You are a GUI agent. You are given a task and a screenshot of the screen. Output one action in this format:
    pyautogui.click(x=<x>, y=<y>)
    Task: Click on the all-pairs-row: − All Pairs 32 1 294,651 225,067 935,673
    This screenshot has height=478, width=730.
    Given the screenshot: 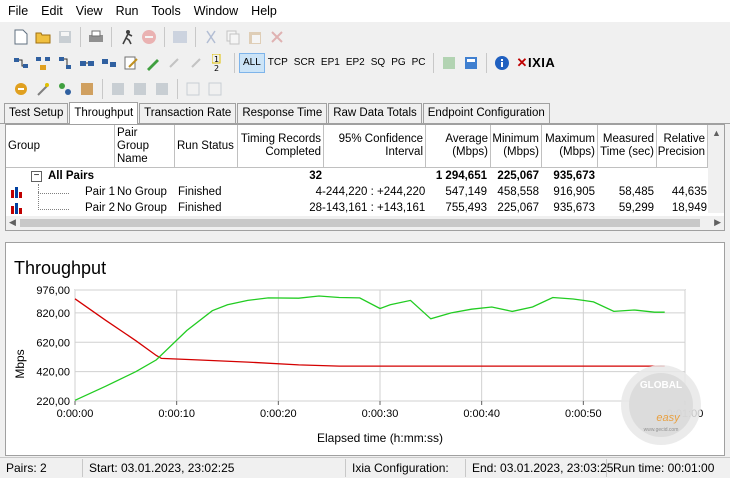 What is the action you would take?
    pyautogui.click(x=356, y=176)
    